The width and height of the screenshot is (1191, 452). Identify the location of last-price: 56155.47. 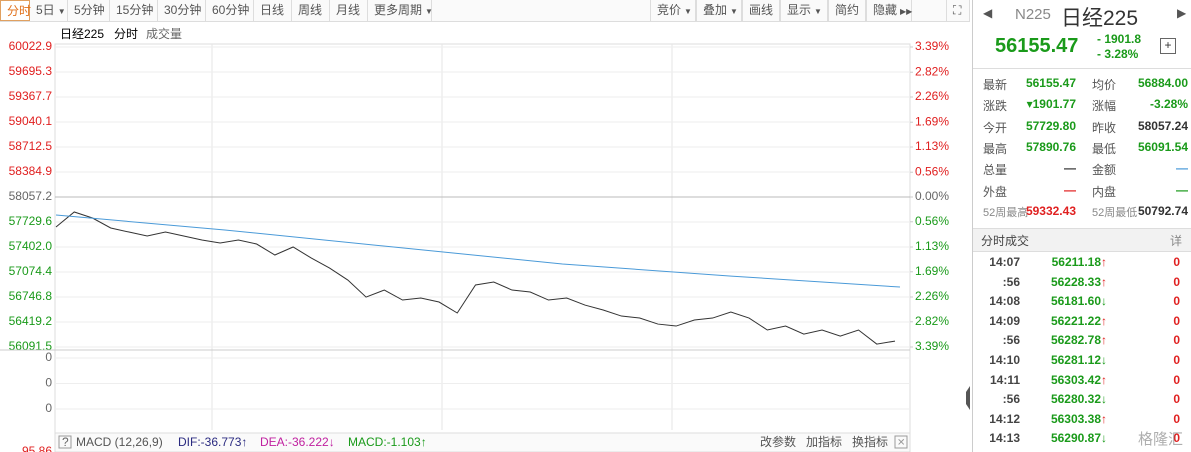
(1037, 46).